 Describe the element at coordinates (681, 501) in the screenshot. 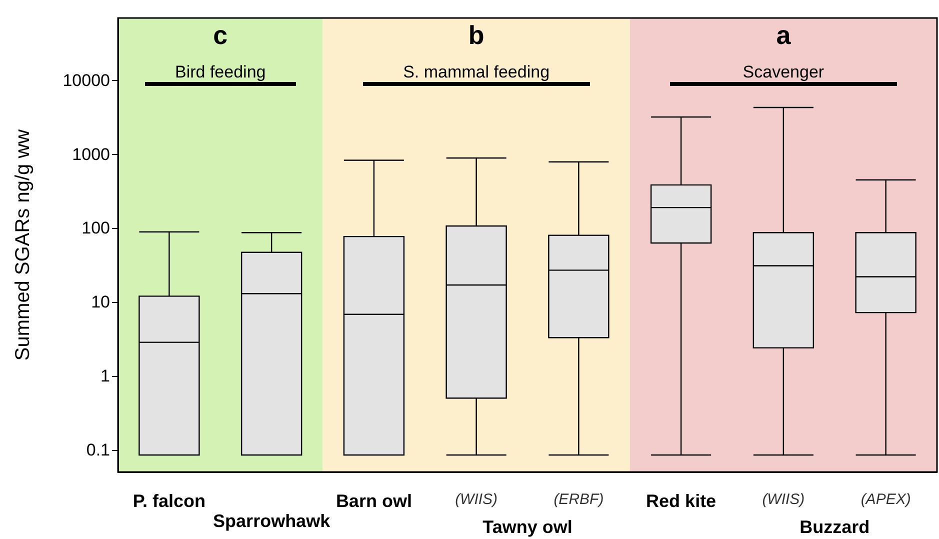

I see `x-tick-label: Red kite` at that location.